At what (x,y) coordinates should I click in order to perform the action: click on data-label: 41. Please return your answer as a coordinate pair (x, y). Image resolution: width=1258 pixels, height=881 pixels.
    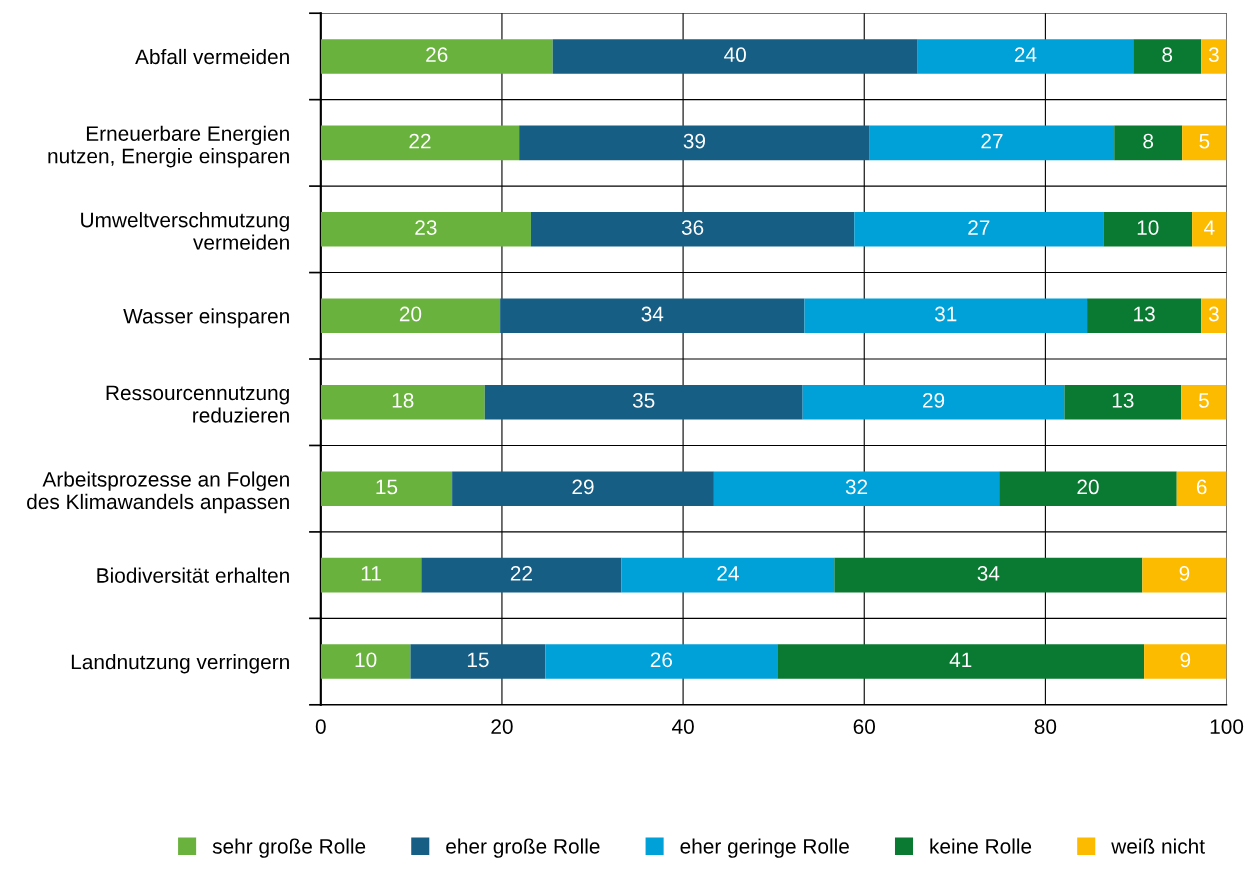
    Looking at the image, I should click on (960, 659).